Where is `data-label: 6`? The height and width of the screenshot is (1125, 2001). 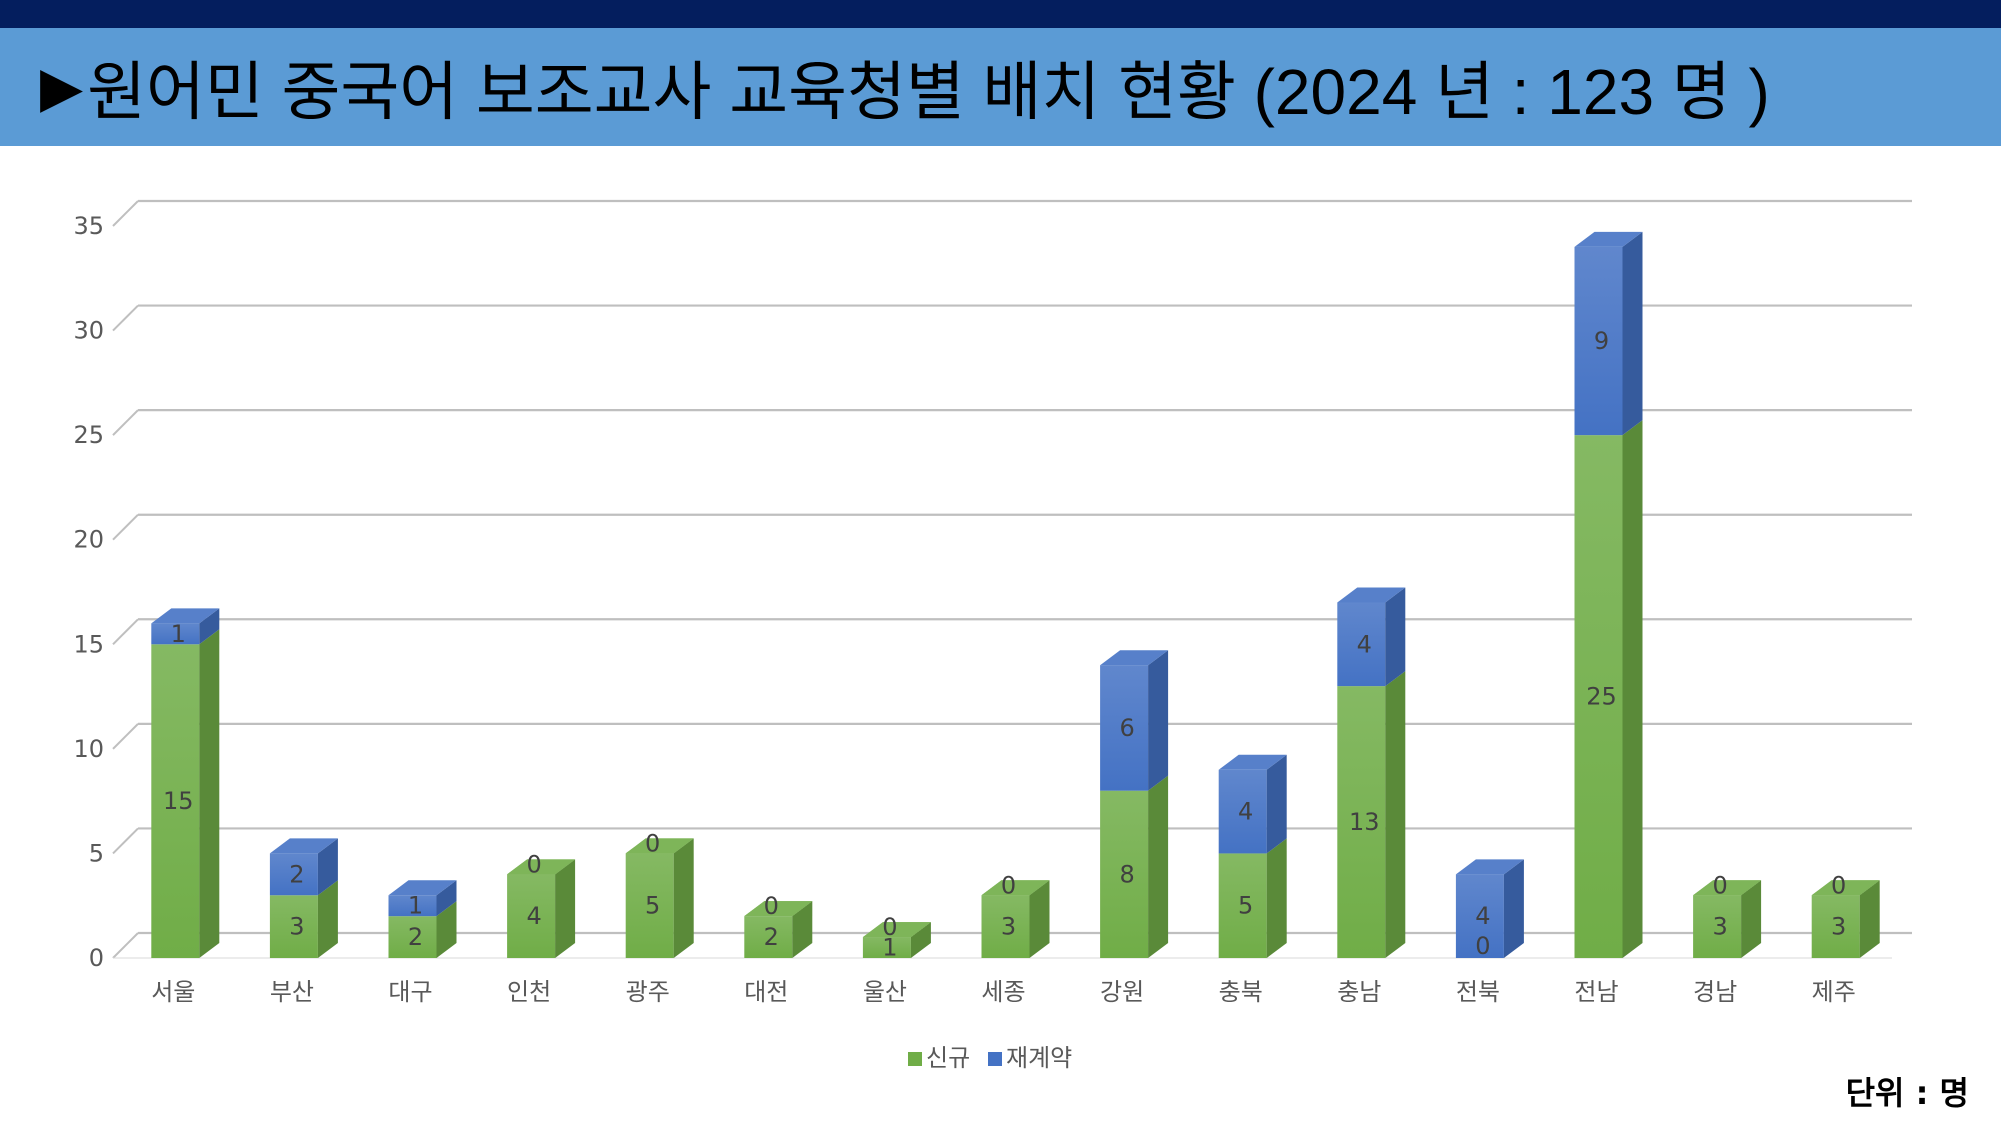
data-label: 6 is located at coordinates (1126, 728).